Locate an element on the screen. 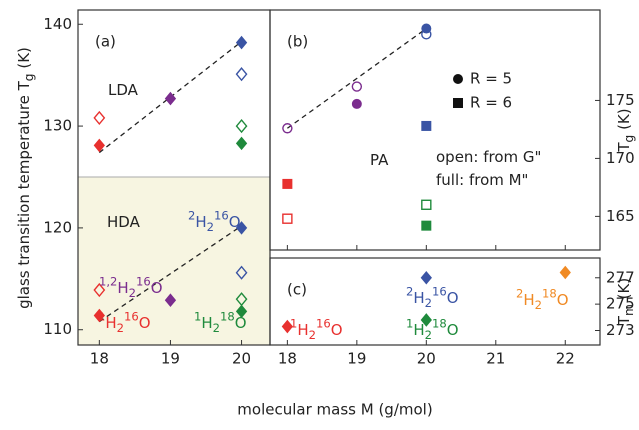 This screenshot has height=430, width=639. shaded-region is located at coordinates (174, 260).